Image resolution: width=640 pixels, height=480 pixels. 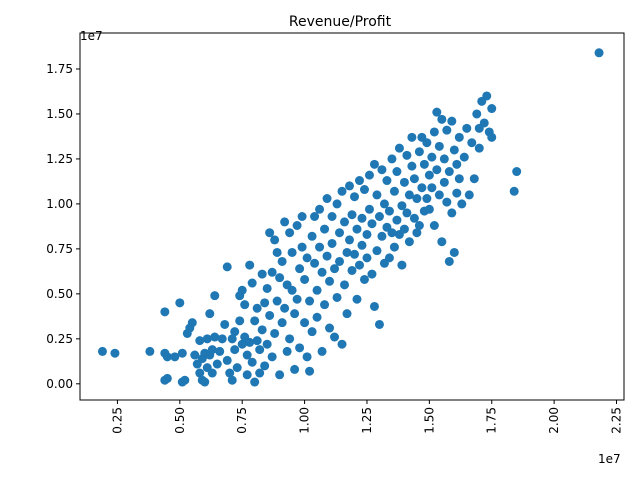 I want to click on x-tick-label: 1.25, so click(x=367, y=420).